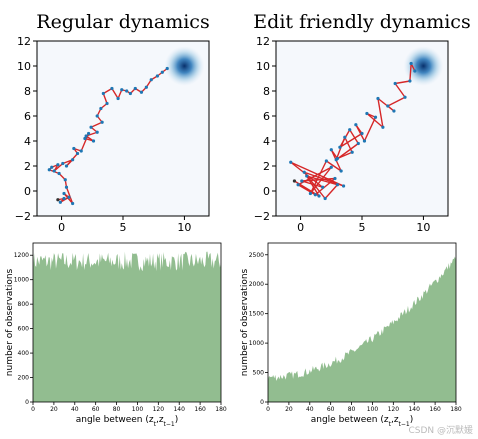 The image size is (478, 439). I want to click on y-tick-label: 4, so click(266, 141).